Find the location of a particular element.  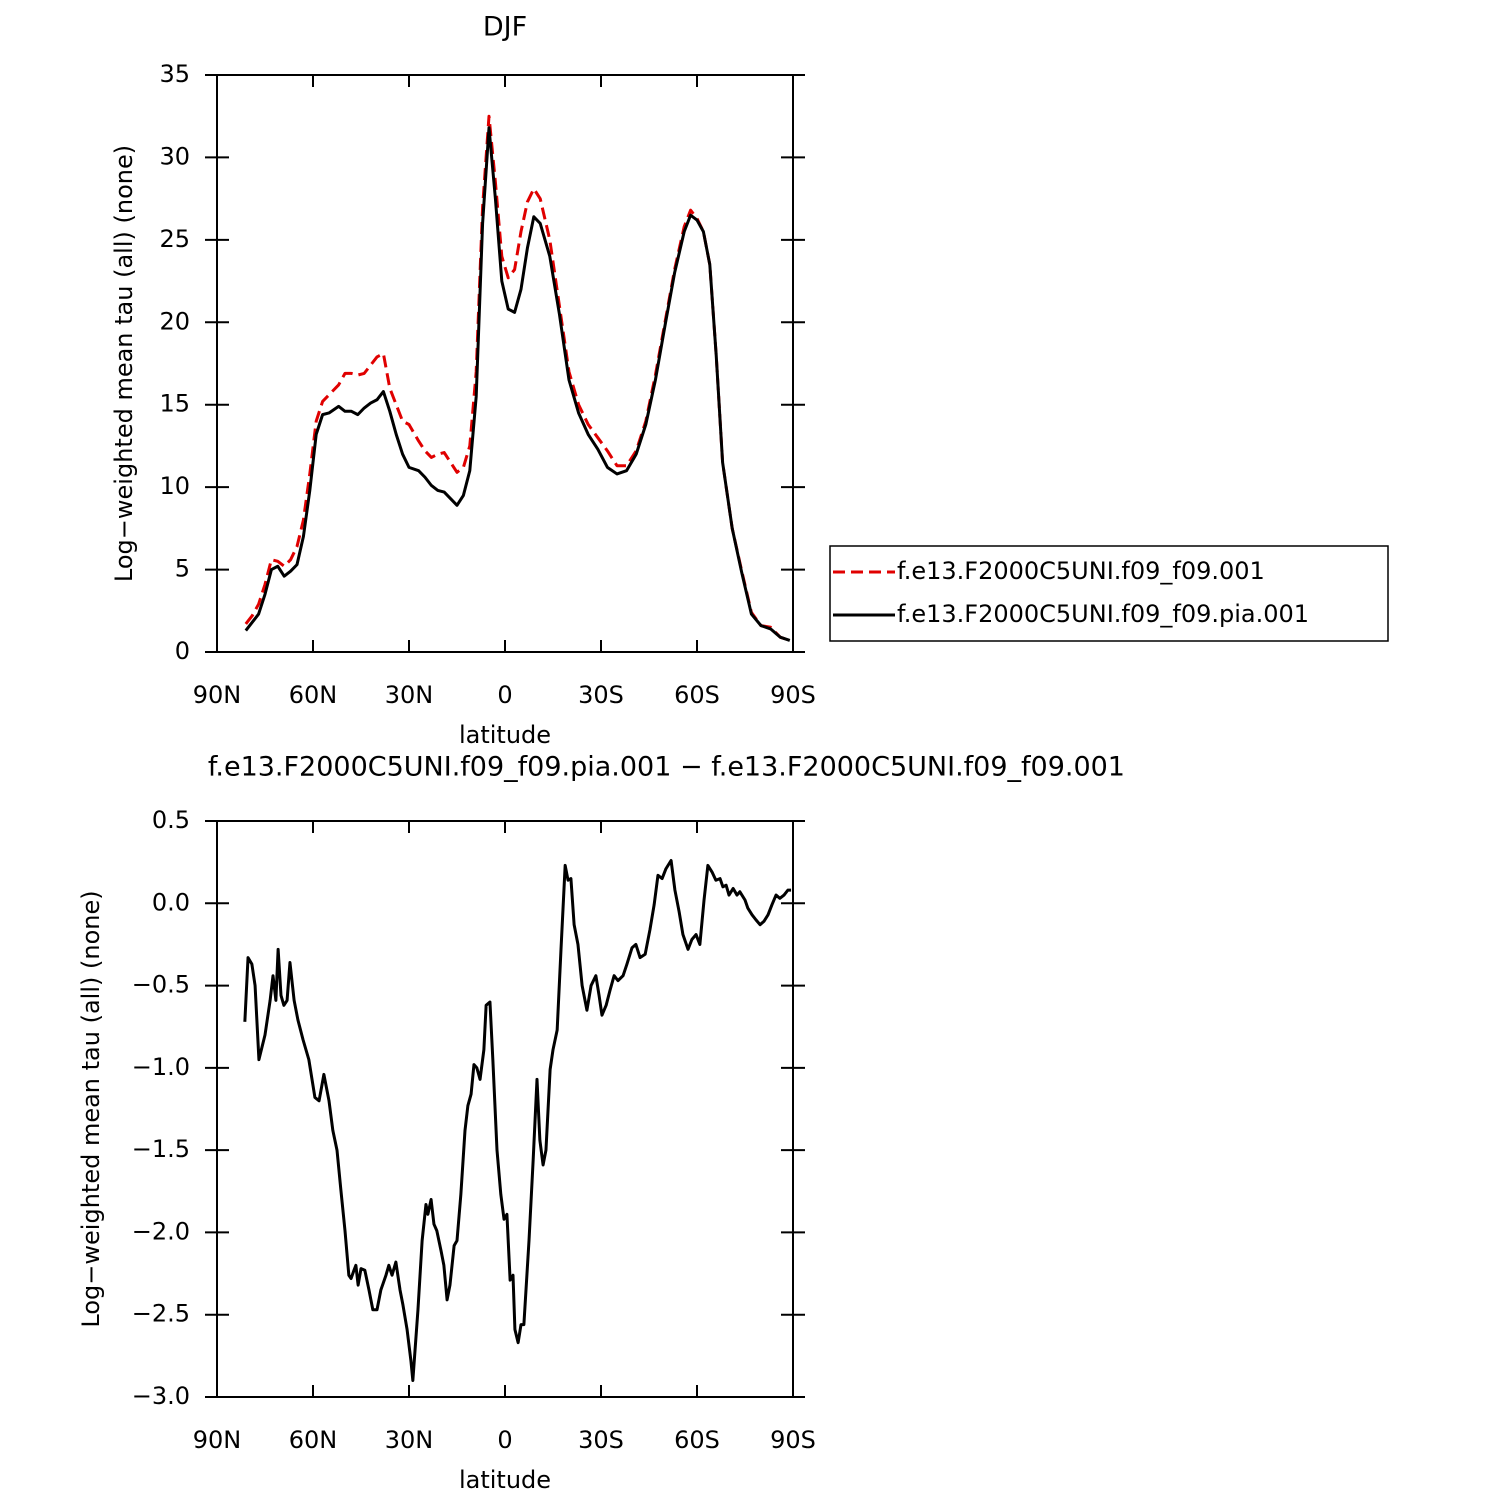

y-tick-label: 30 is located at coordinates (174, 156).